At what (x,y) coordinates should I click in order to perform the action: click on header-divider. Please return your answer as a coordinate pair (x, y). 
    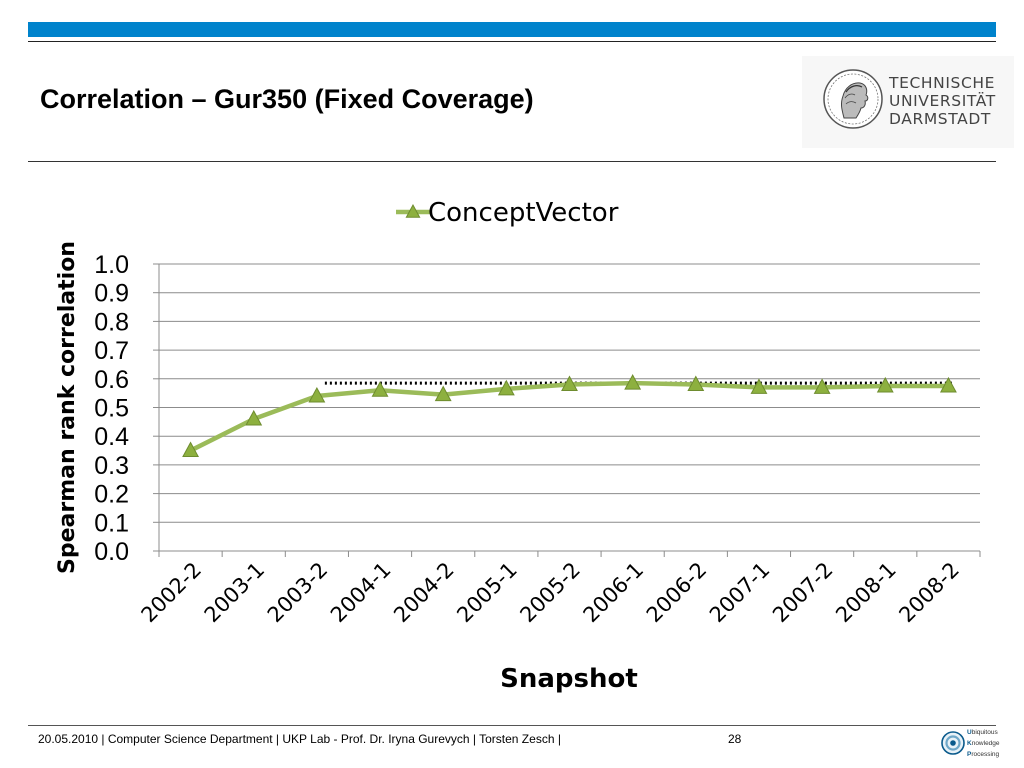
    Looking at the image, I should click on (512, 41).